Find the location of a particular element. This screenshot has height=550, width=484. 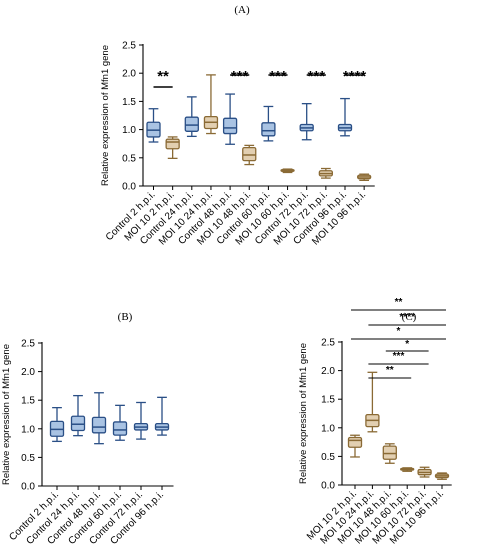

panel-label: (A) is located at coordinates (242, 10).